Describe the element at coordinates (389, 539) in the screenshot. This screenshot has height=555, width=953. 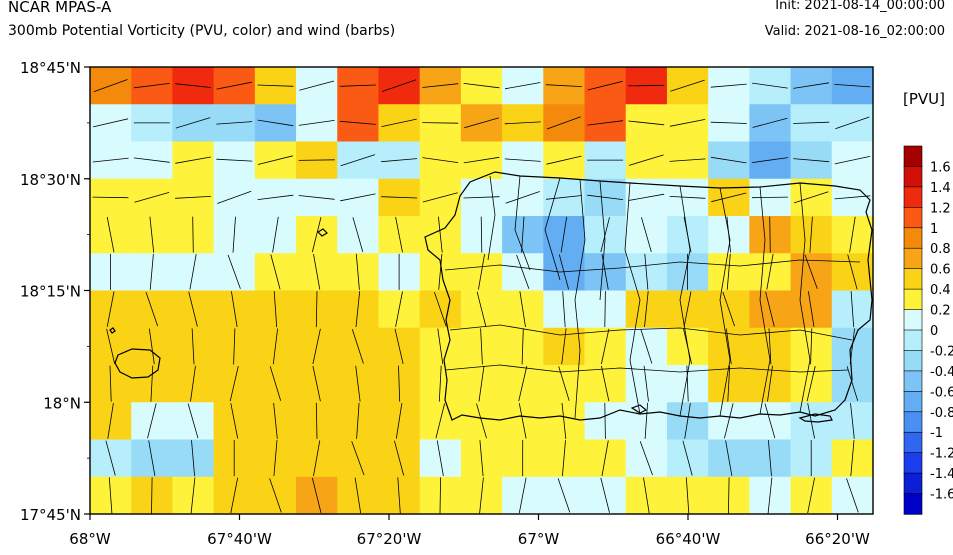
I see `lon-tick-label: 67°20'W` at that location.